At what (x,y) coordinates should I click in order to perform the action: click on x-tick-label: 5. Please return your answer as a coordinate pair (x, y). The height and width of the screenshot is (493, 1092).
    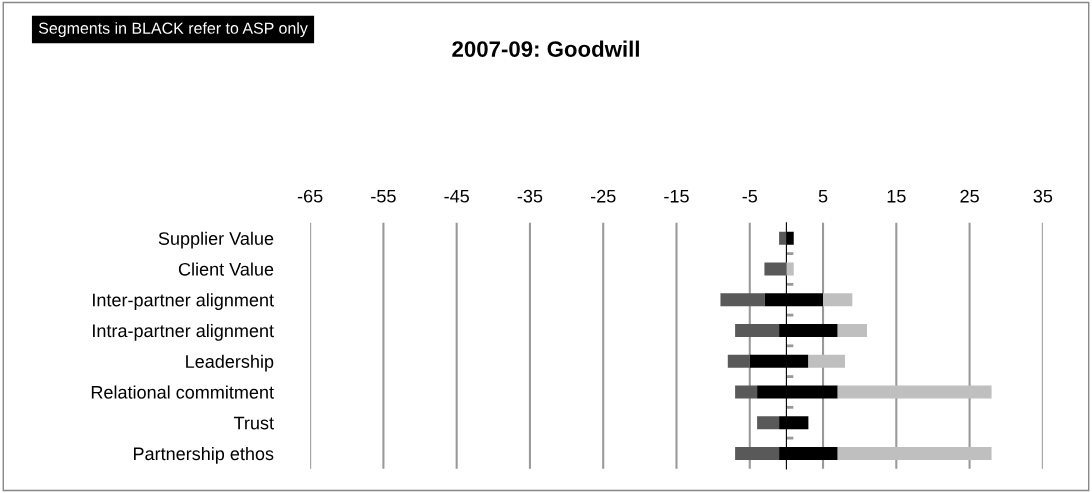
    Looking at the image, I should click on (823, 196).